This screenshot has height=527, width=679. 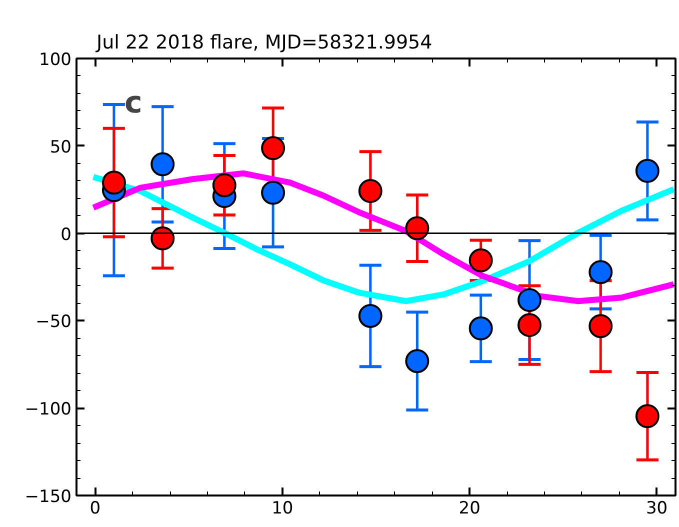 What do you see at coordinates (48, 410) in the screenshot?
I see `y-tick-label: −100` at bounding box center [48, 410].